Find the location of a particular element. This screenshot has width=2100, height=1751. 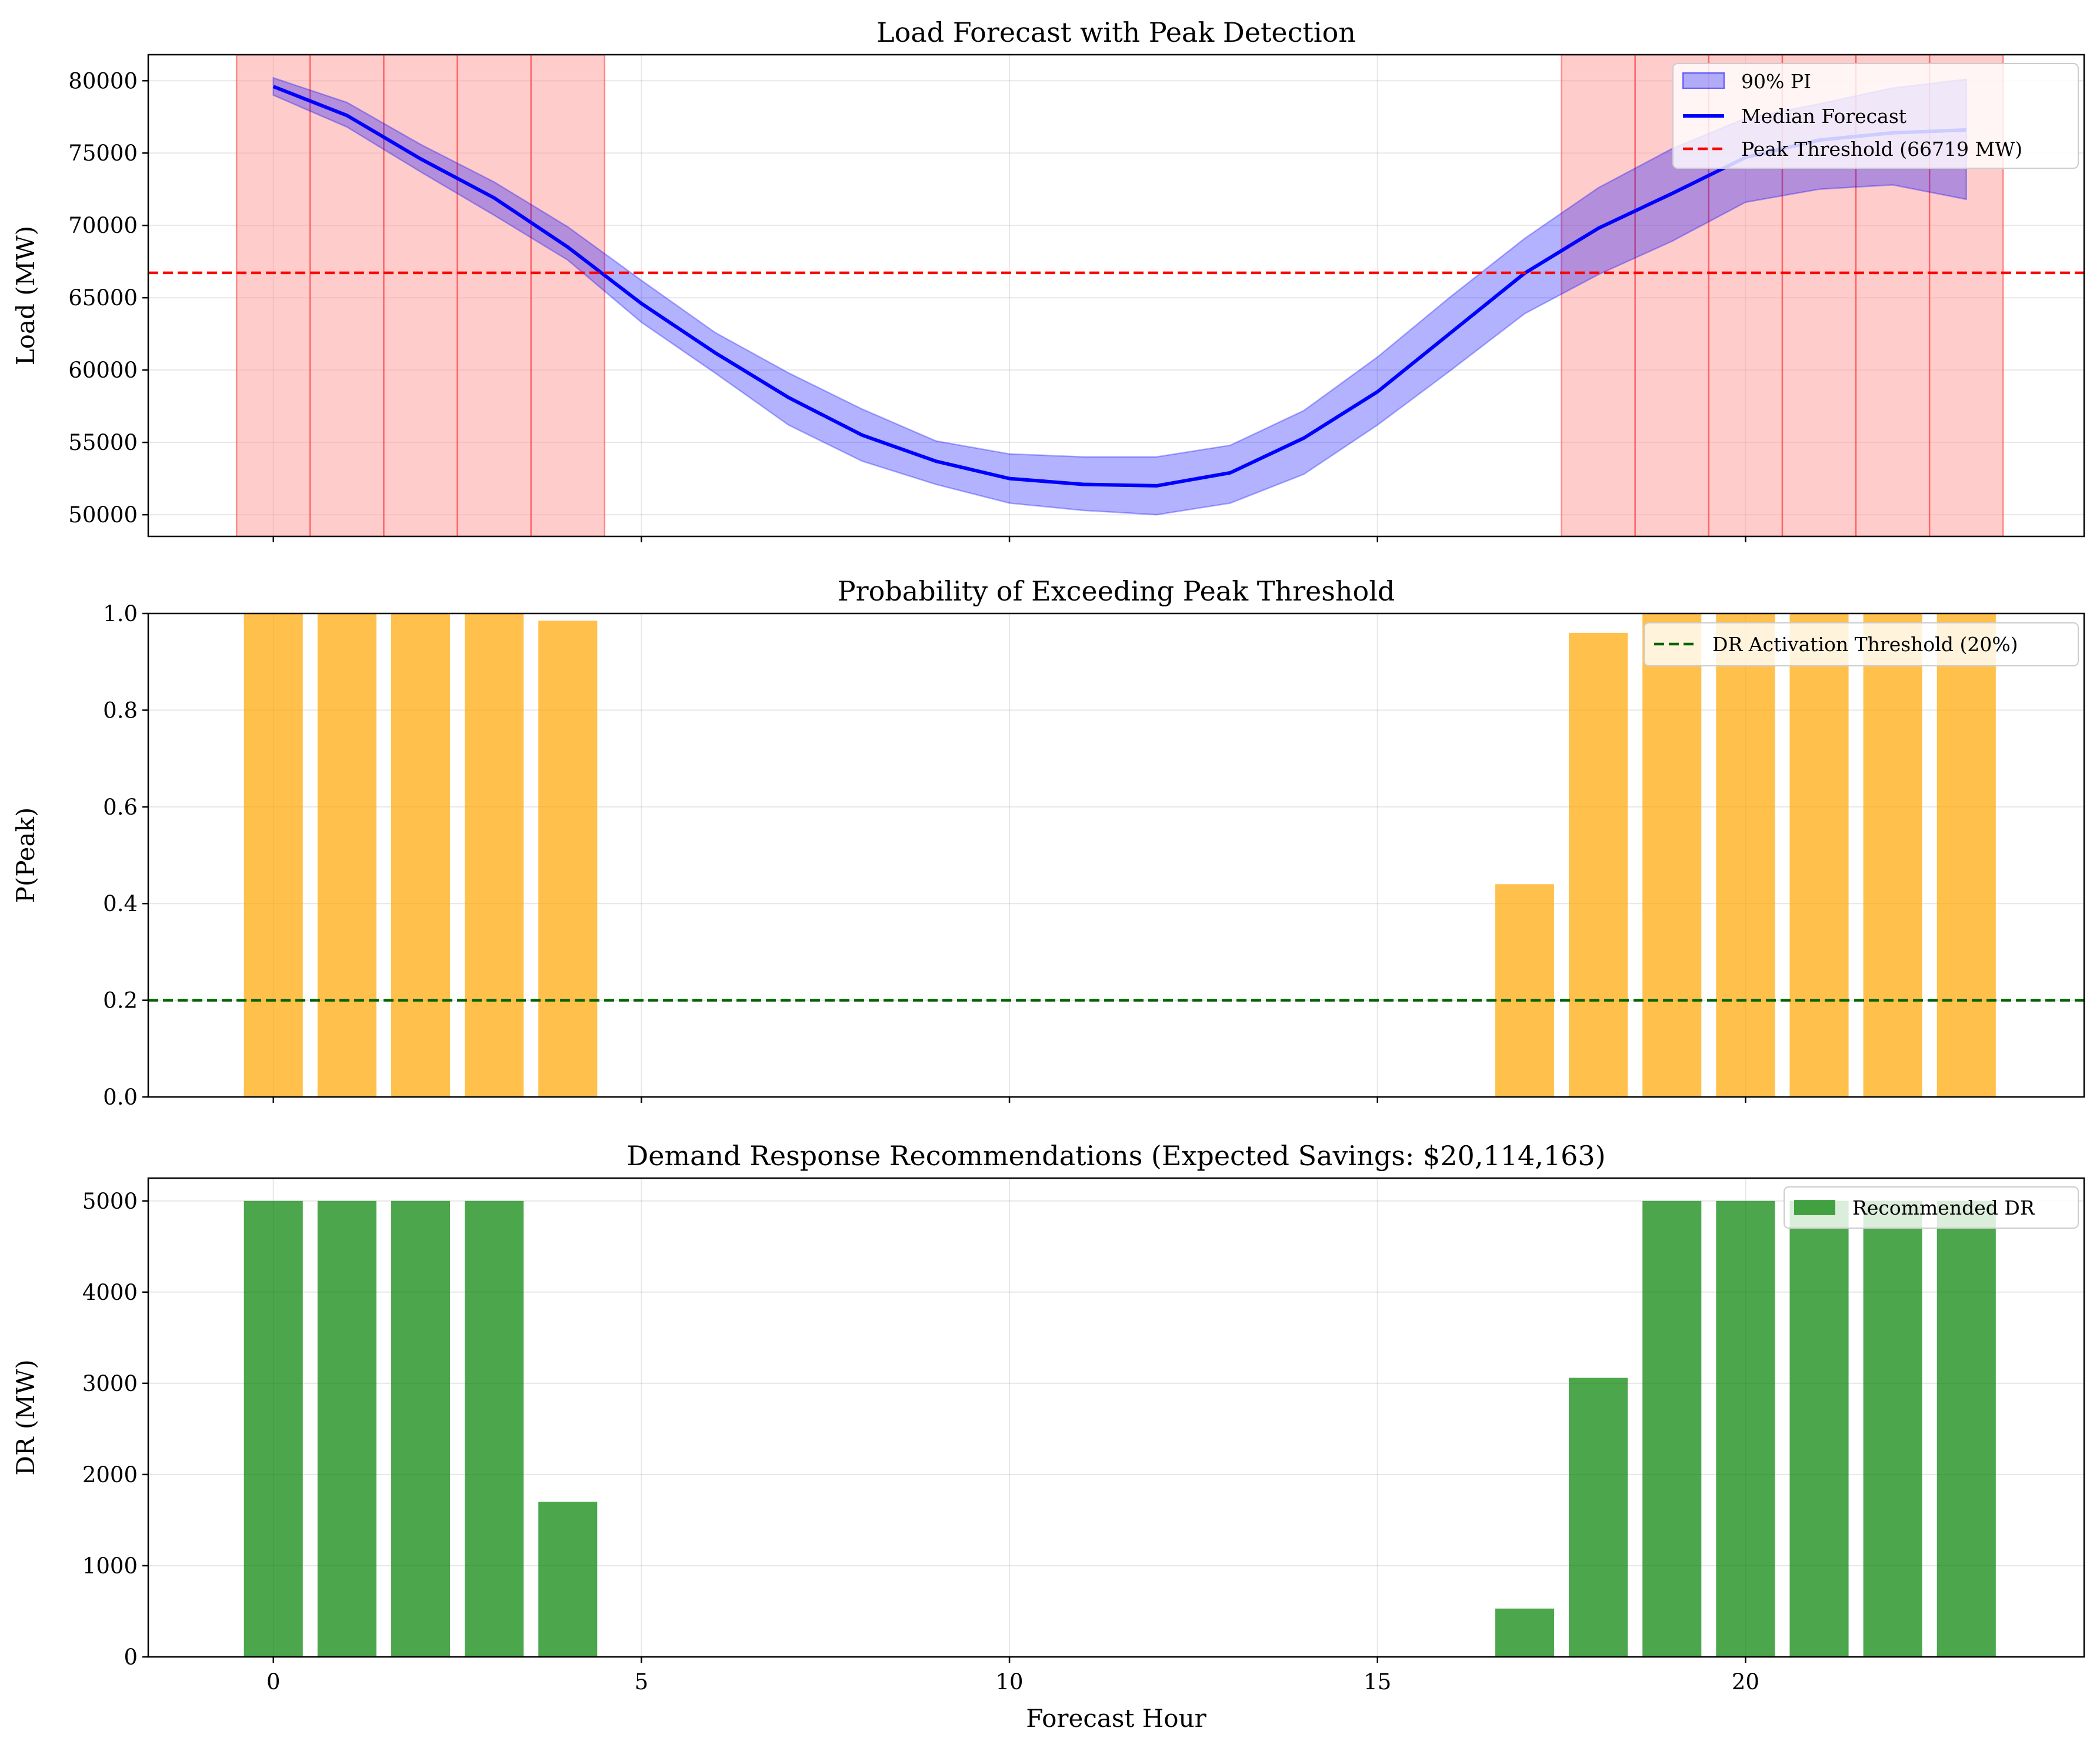

y-tick-label: 1000 is located at coordinates (110, 1566).